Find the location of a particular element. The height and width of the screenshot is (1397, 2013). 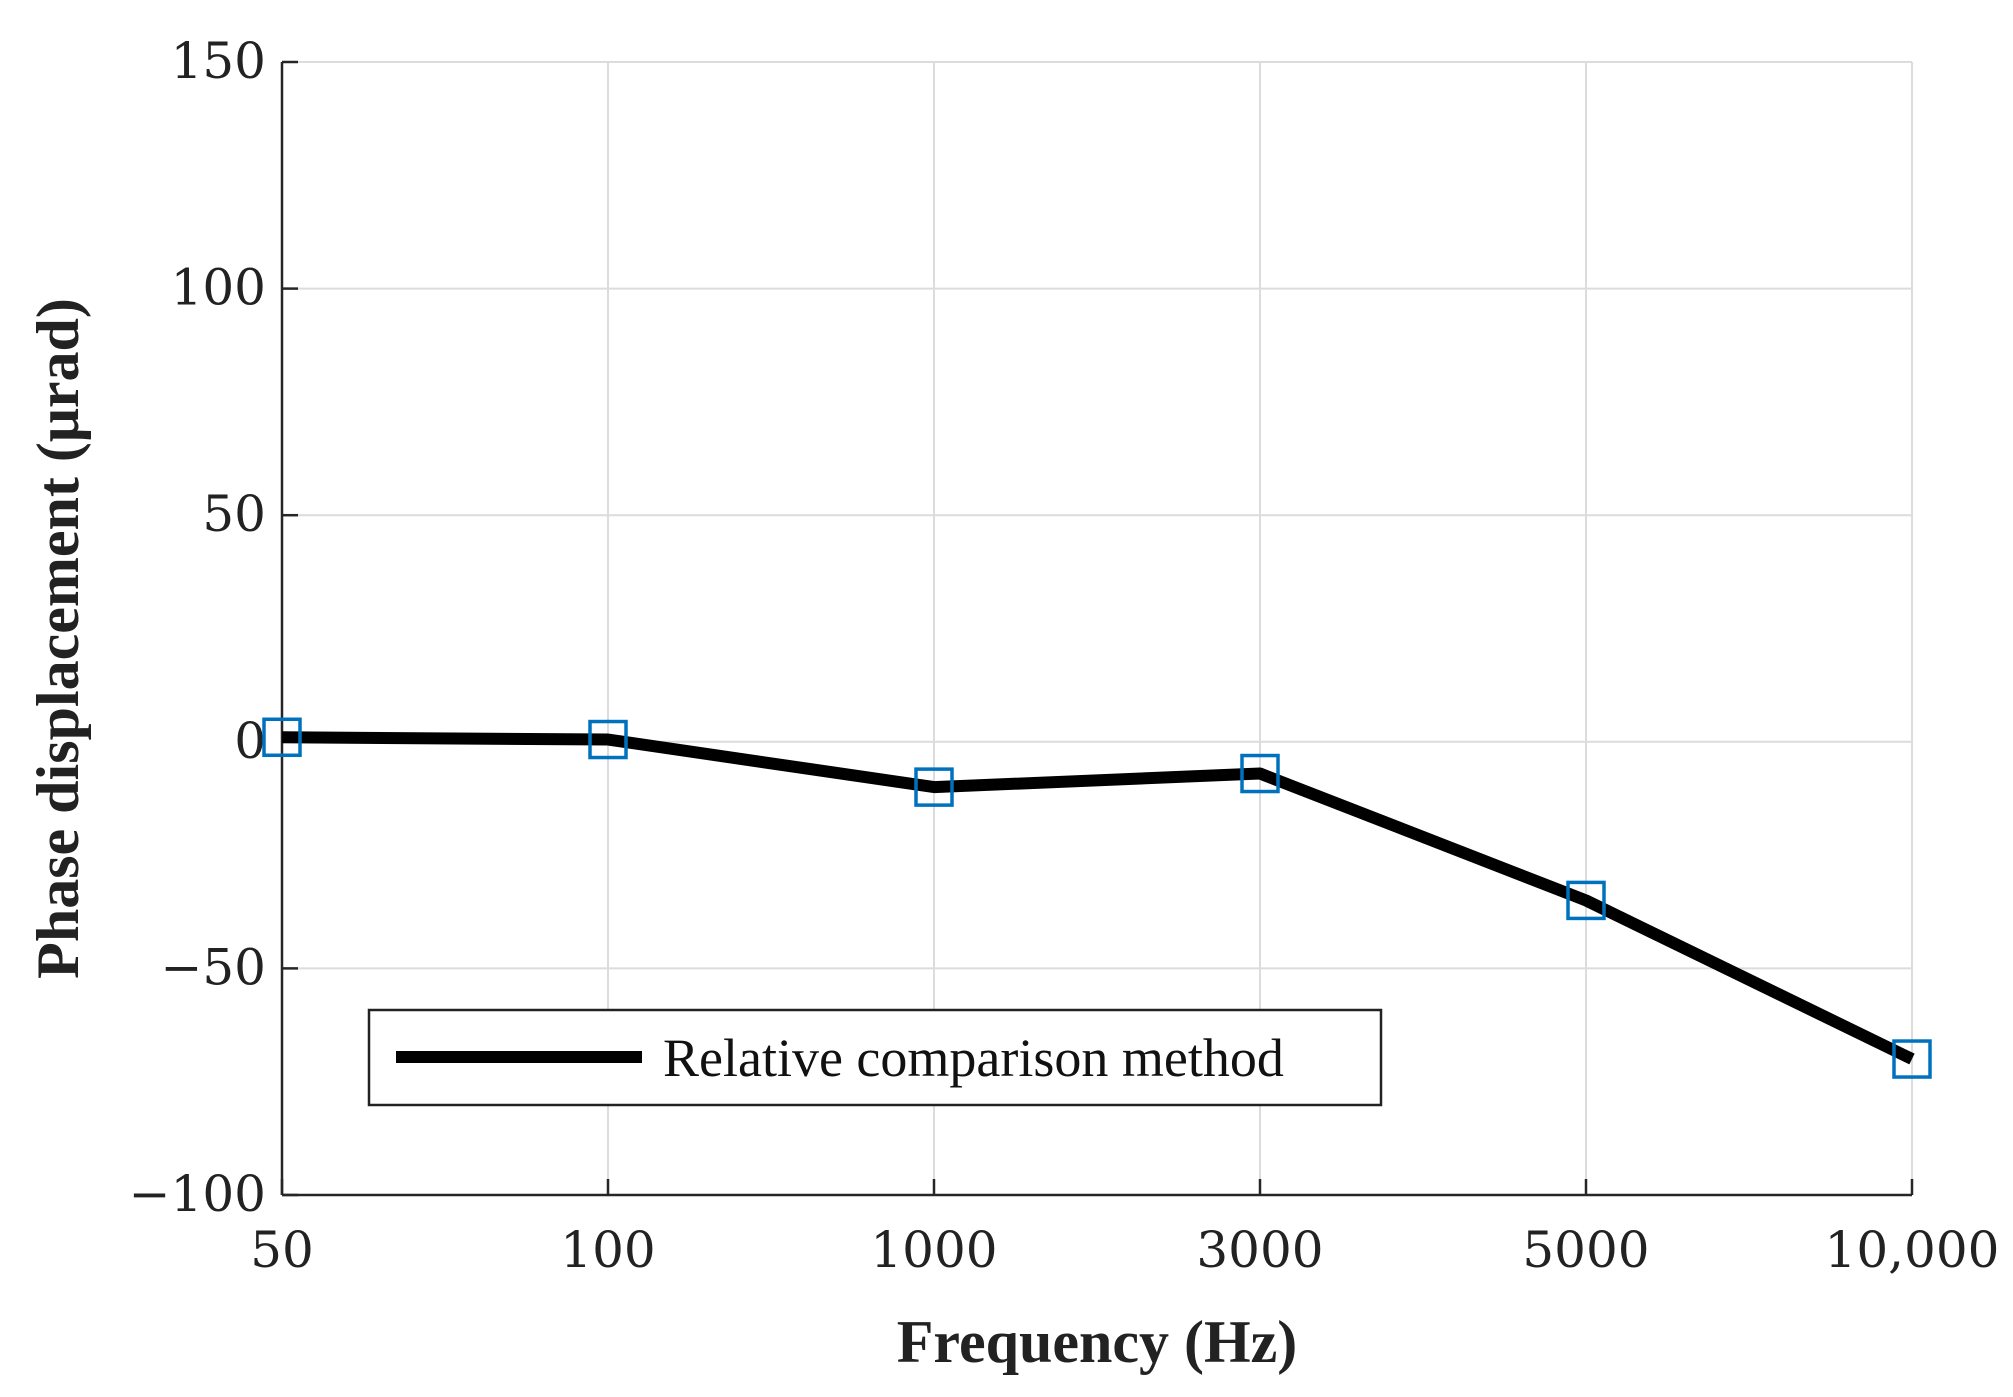

x-axis-title: Frequency (Hz) is located at coordinates (1097, 1342).